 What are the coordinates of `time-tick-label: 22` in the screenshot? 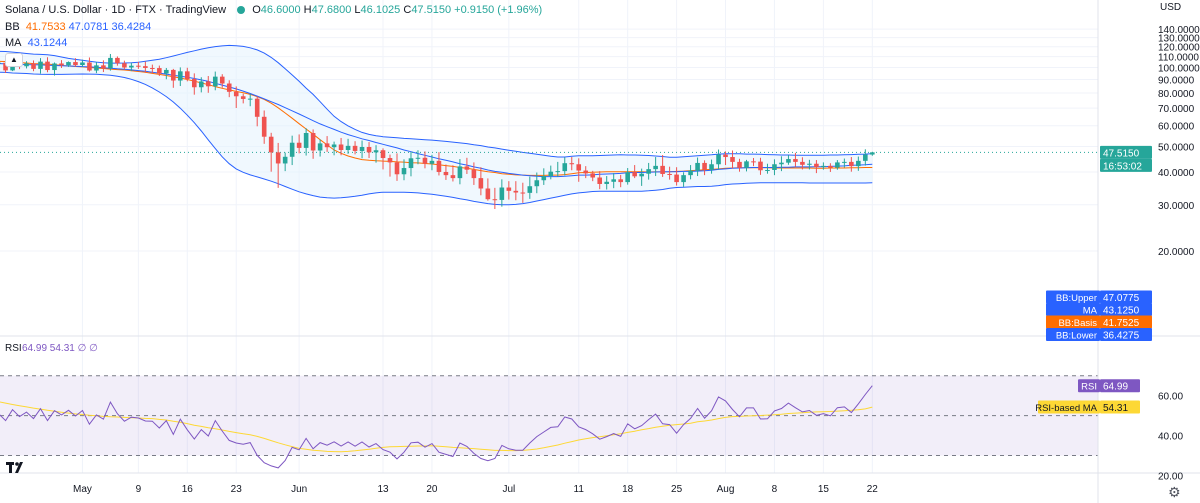 It's located at (873, 489).